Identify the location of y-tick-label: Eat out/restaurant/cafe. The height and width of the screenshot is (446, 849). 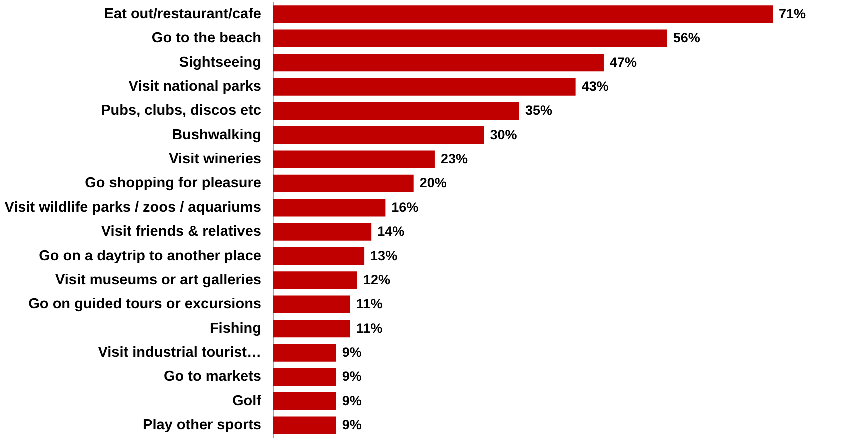
(183, 14).